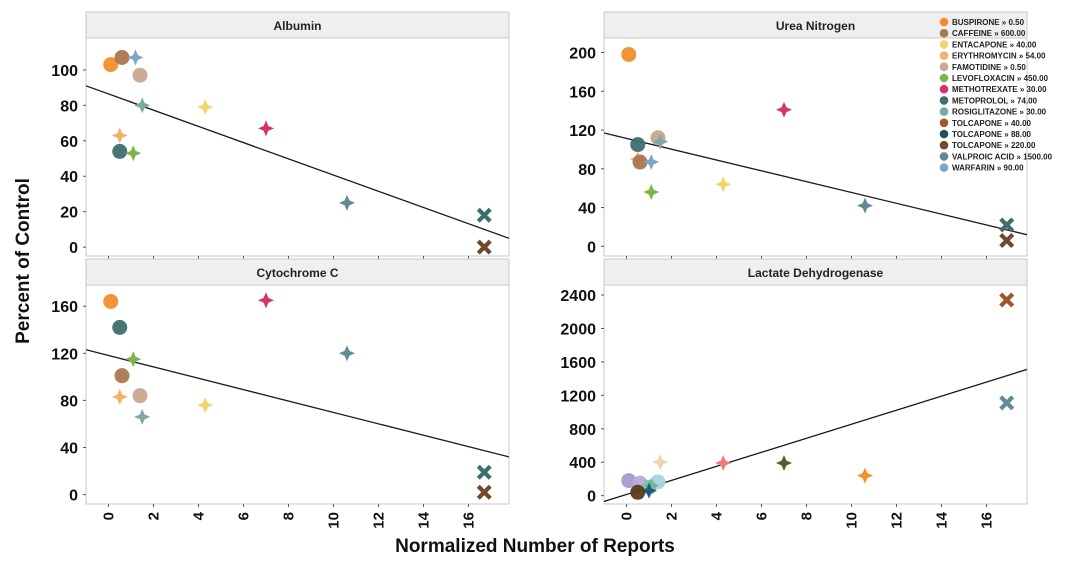 The image size is (1070, 562). I want to click on legend-label: ENTACAPONE » 40.00, so click(994, 44).